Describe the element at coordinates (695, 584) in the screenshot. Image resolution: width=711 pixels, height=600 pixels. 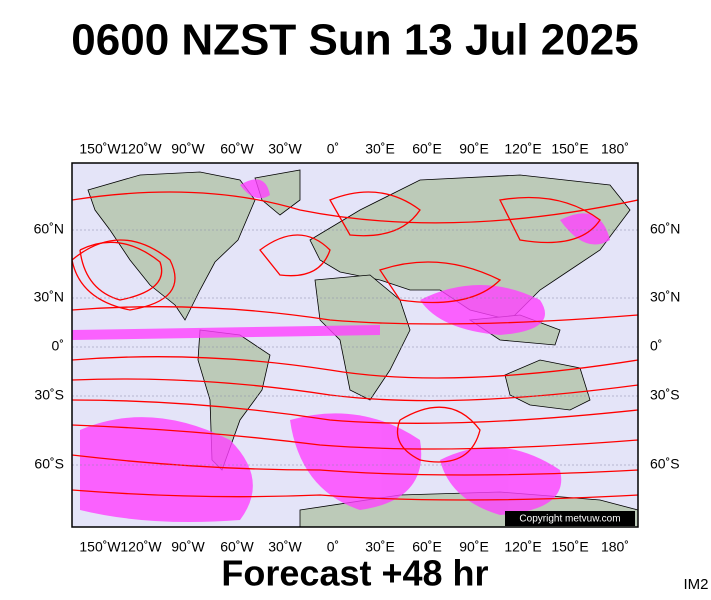
I see `corner-label: IM2` at that location.